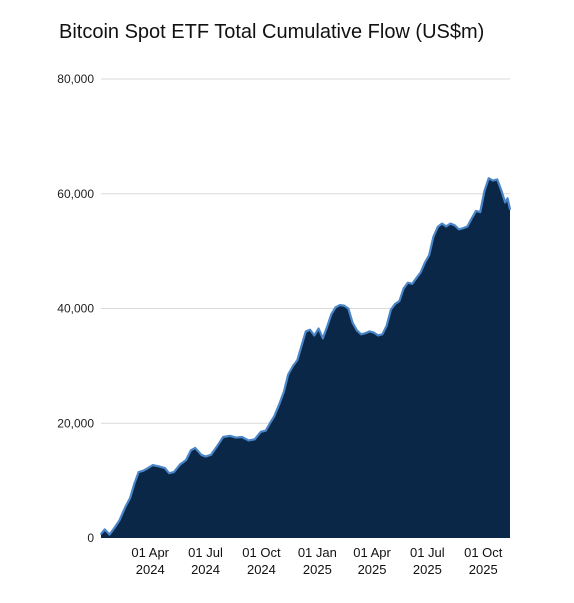 The width and height of the screenshot is (574, 603). I want to click on y-tick-label: 0, so click(90, 538).